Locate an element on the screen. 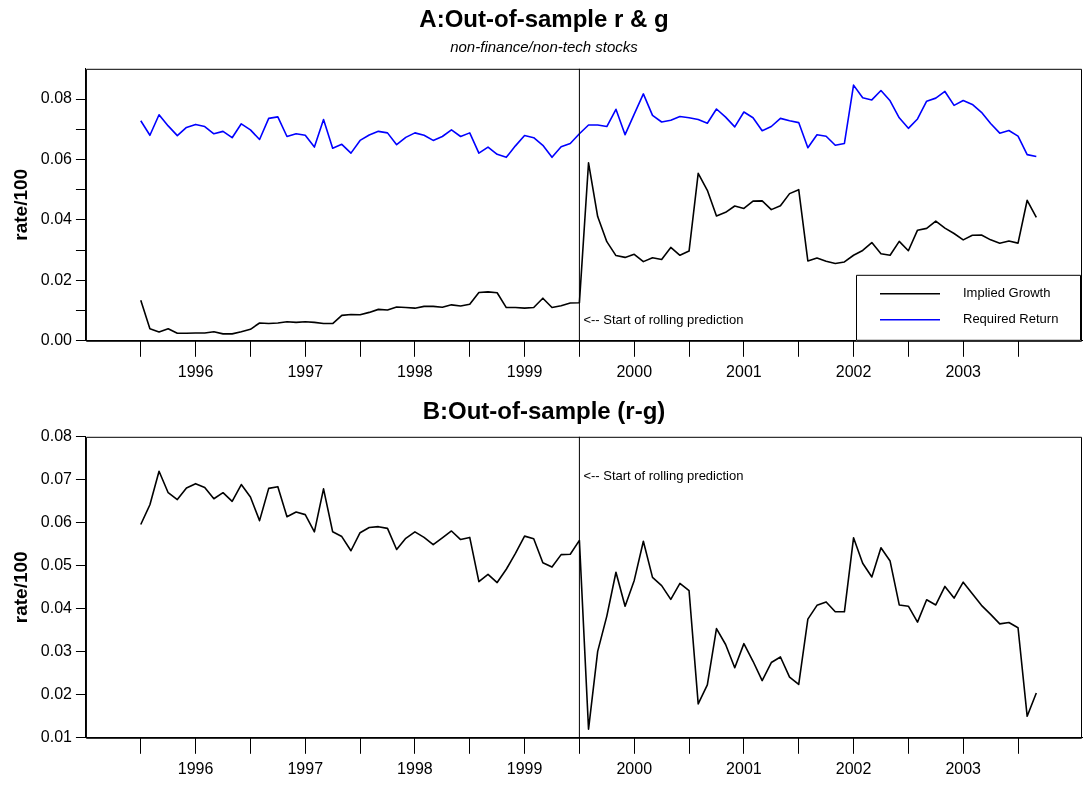  chart-title: B:Out-of-sample (r-g) is located at coordinates (544, 411).